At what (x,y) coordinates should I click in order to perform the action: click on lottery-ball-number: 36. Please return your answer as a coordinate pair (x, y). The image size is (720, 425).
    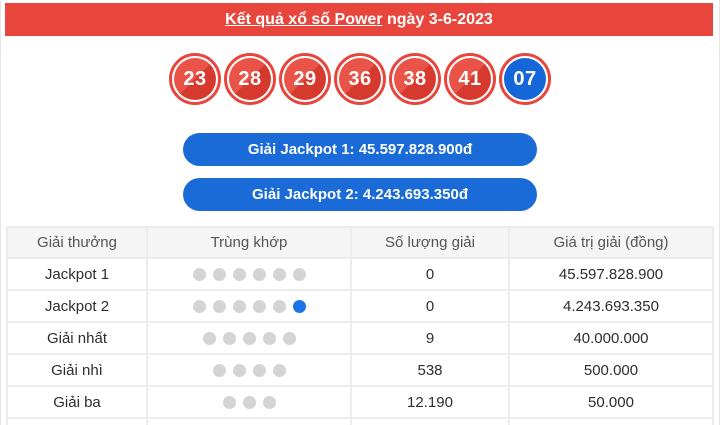
    Looking at the image, I should click on (360, 79).